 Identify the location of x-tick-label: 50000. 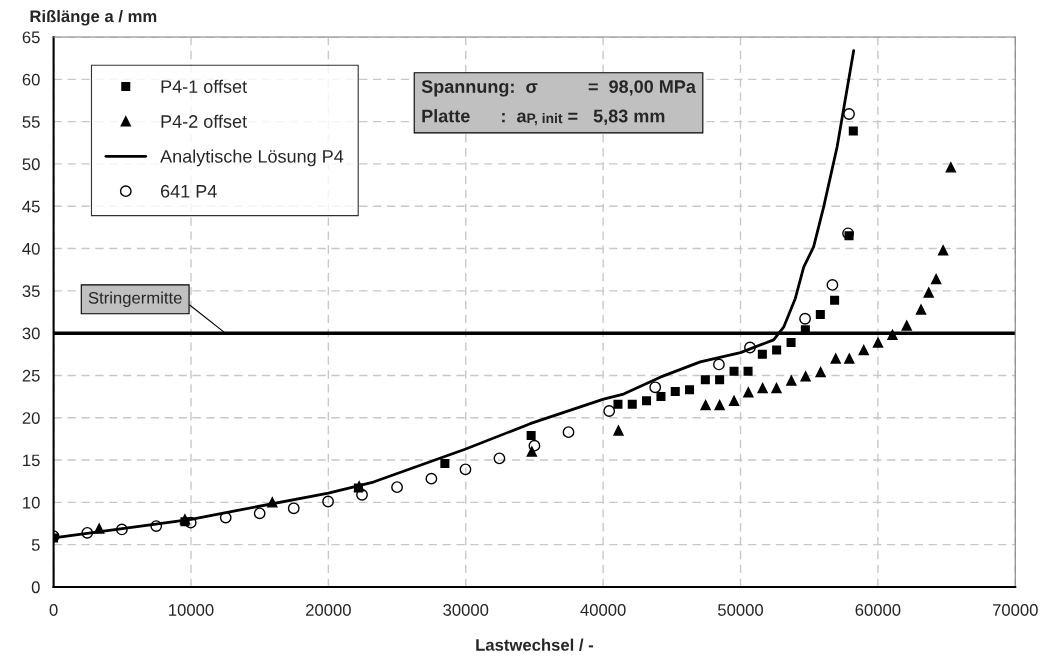
(741, 610).